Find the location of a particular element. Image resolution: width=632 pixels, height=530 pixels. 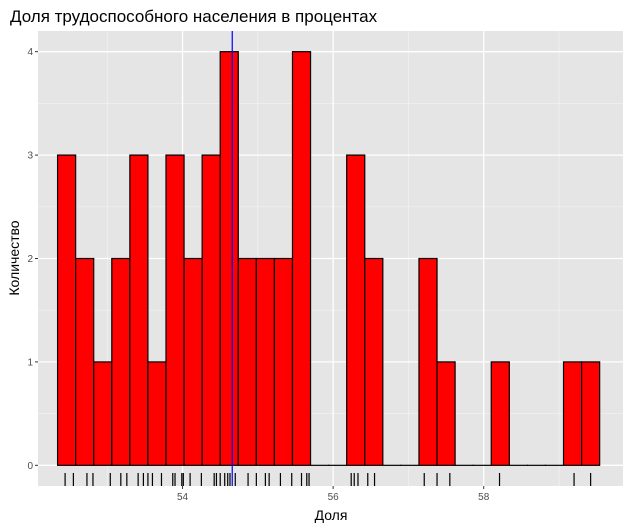

x-axis: 54 56 58 is located at coordinates (333, 494).